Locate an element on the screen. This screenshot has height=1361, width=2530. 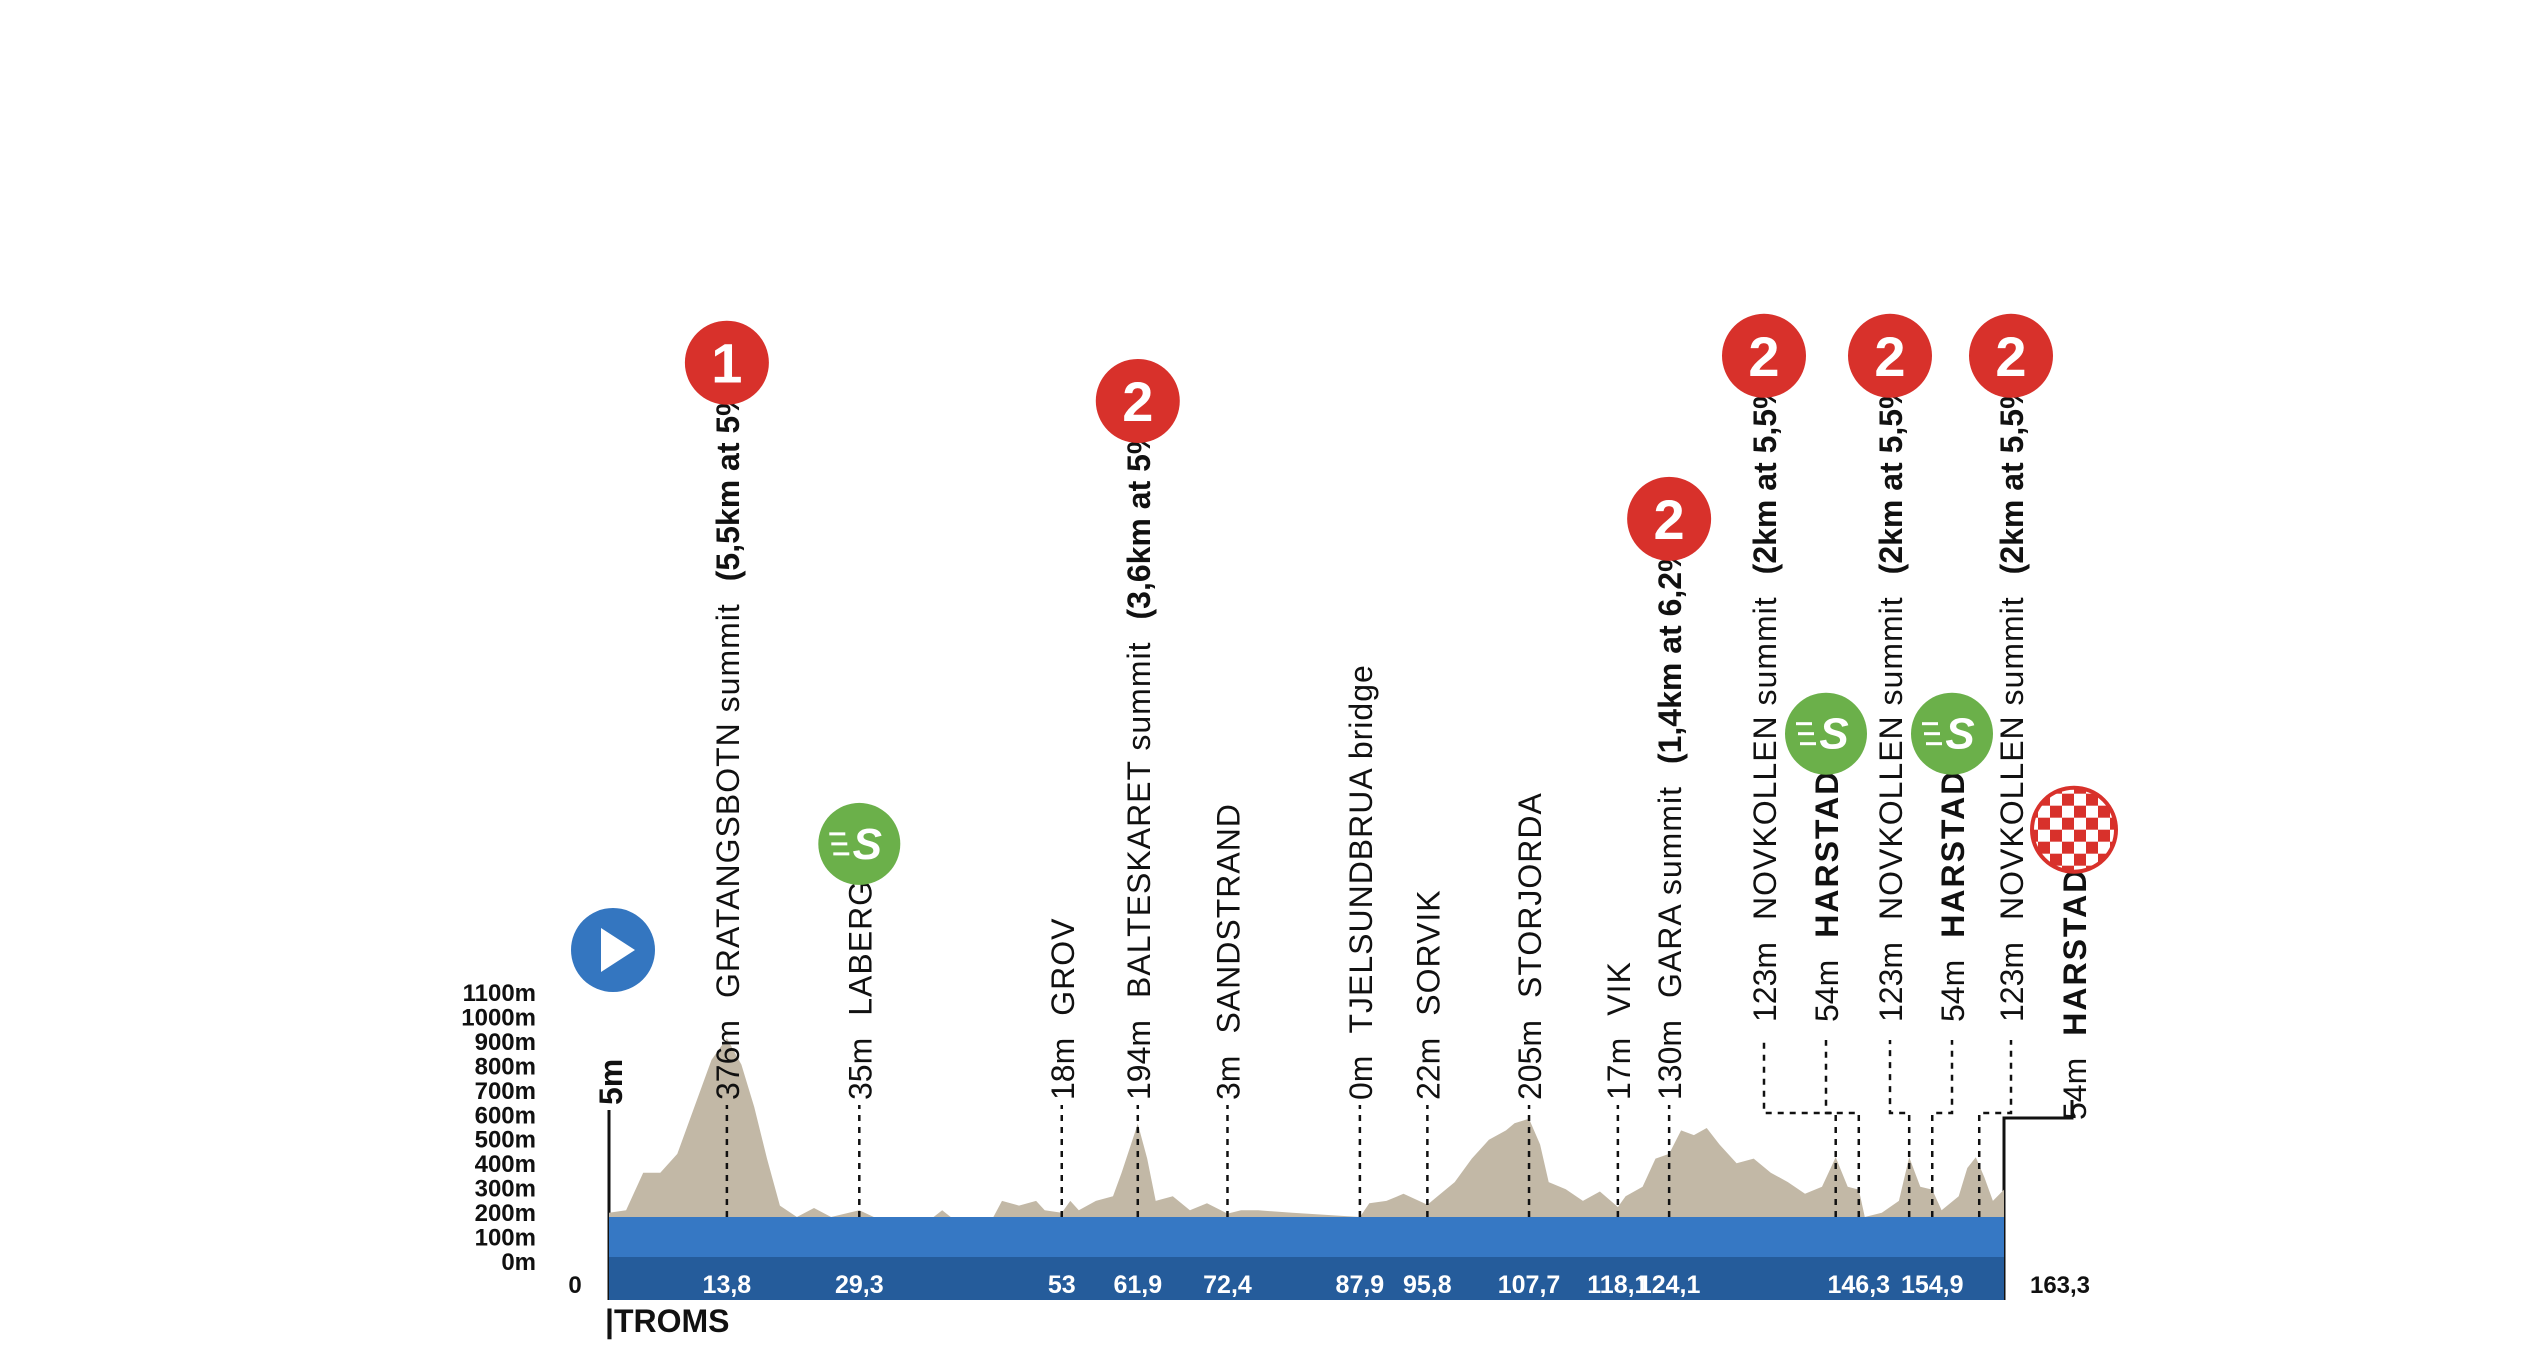
y-tick-label: 1100m is located at coordinates (499, 993).